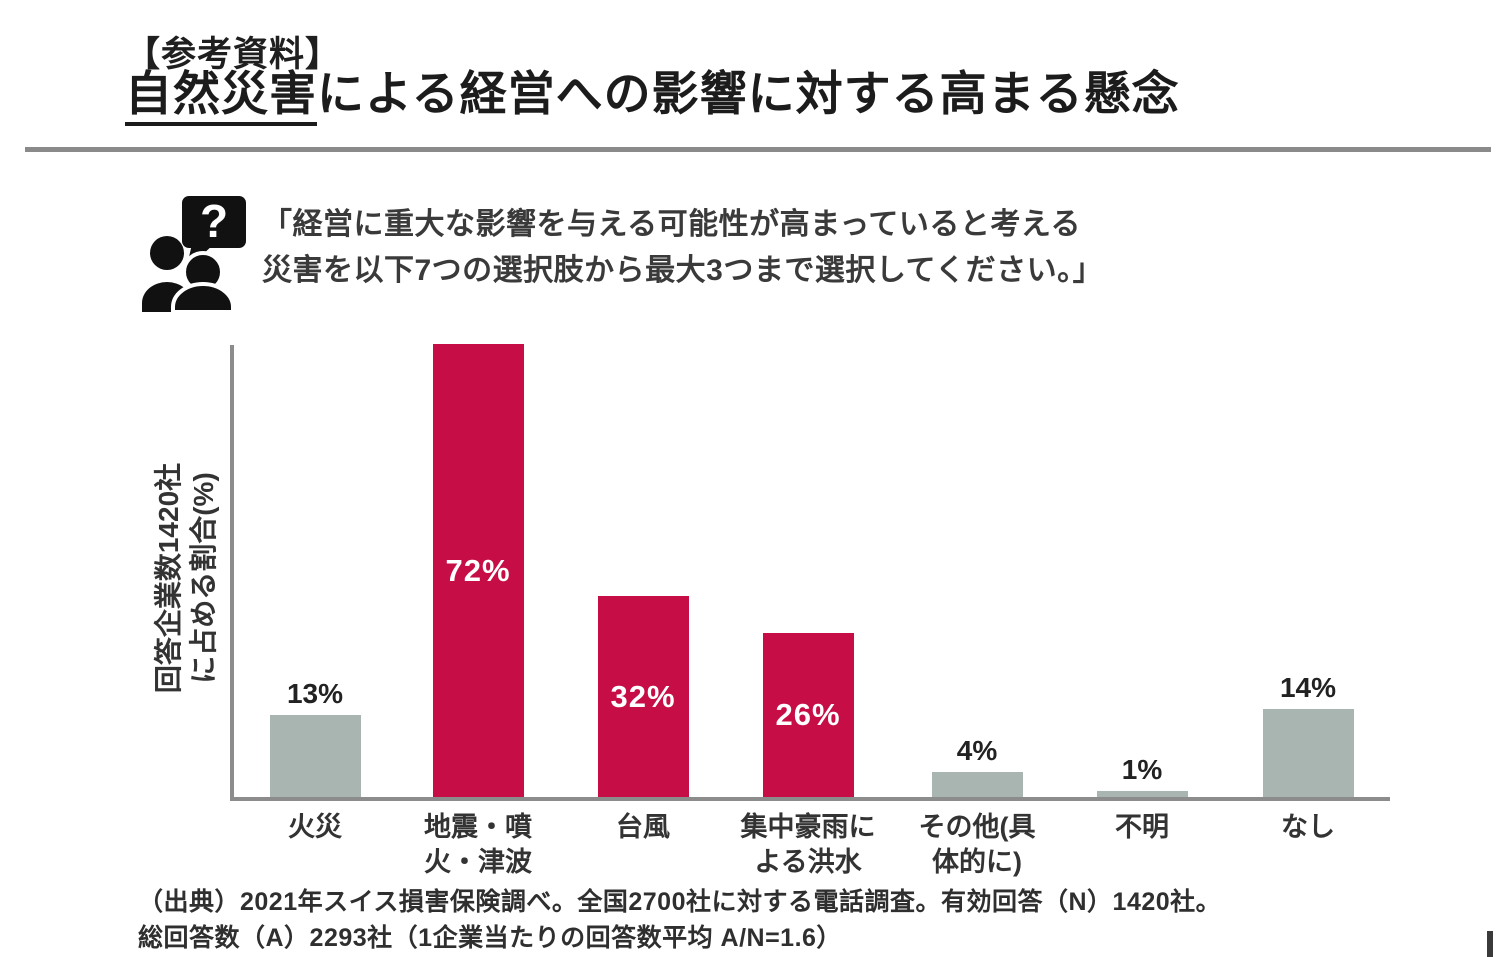 The width and height of the screenshot is (1500, 957). Describe the element at coordinates (808, 862) in the screenshot. I see `category-label-line: よる洪水` at that location.